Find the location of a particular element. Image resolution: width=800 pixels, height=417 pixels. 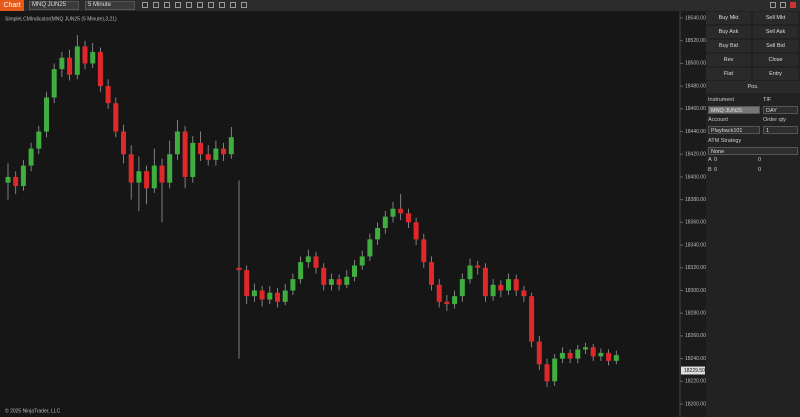

pos-button: Pos. is located at coordinates (753, 87).